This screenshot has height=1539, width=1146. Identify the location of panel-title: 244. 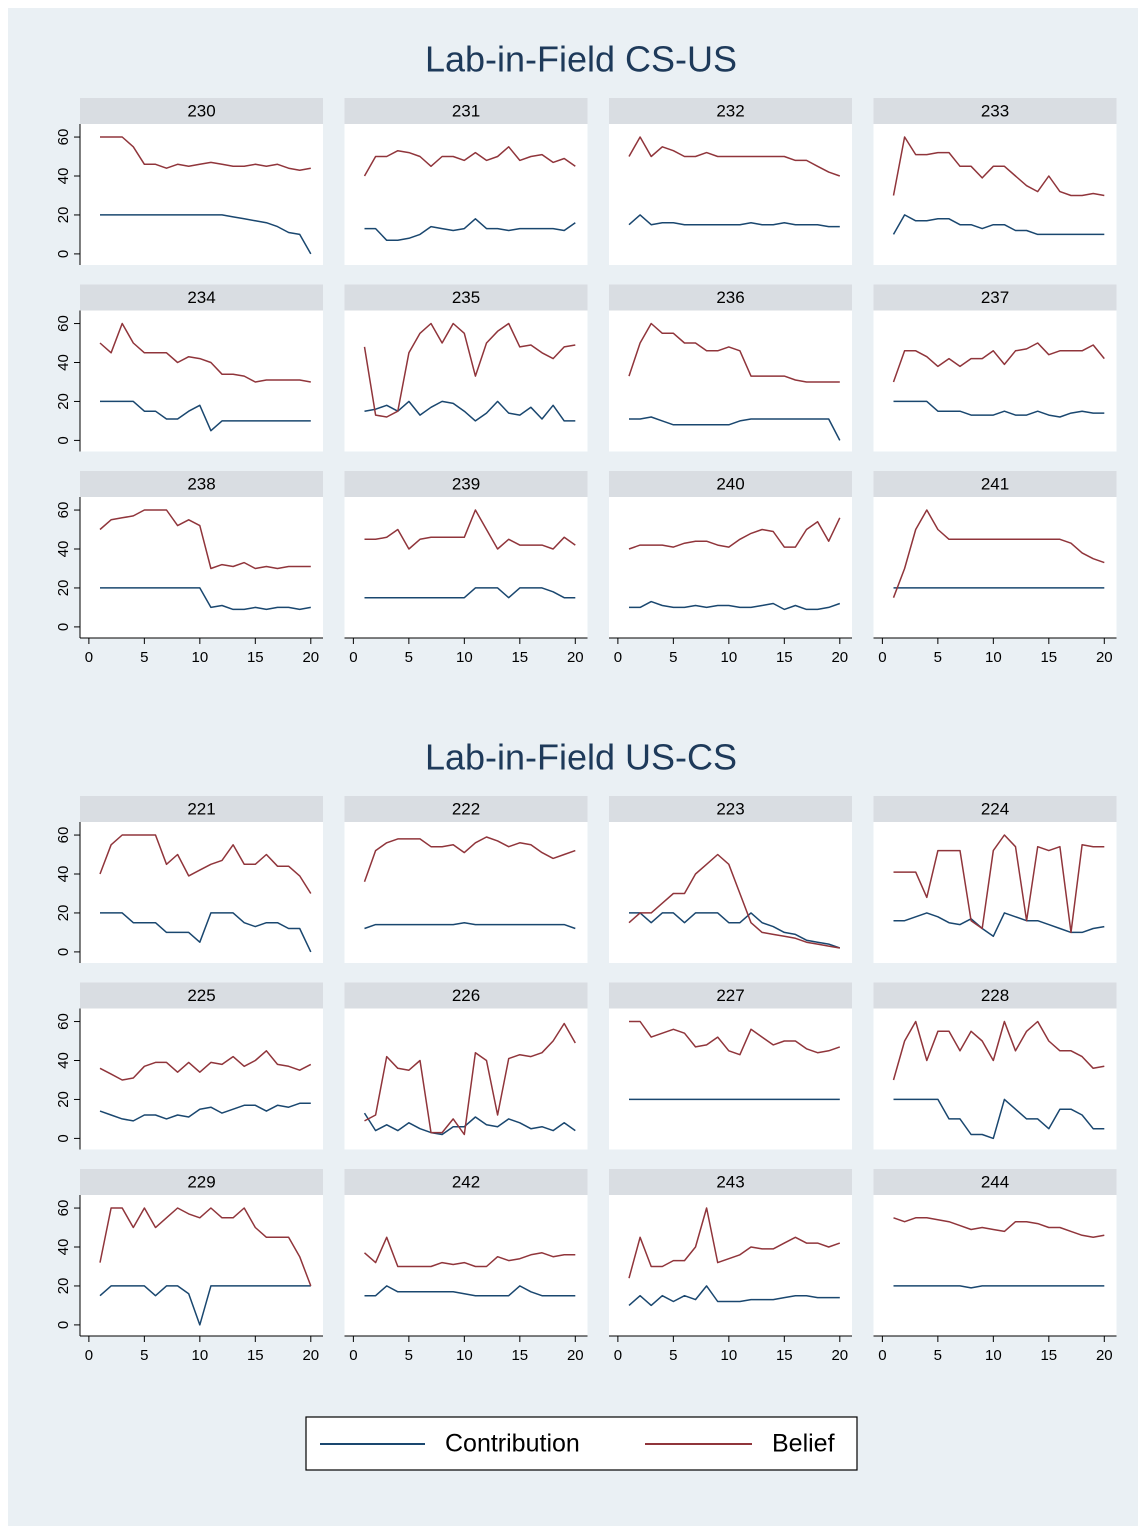
(995, 1181).